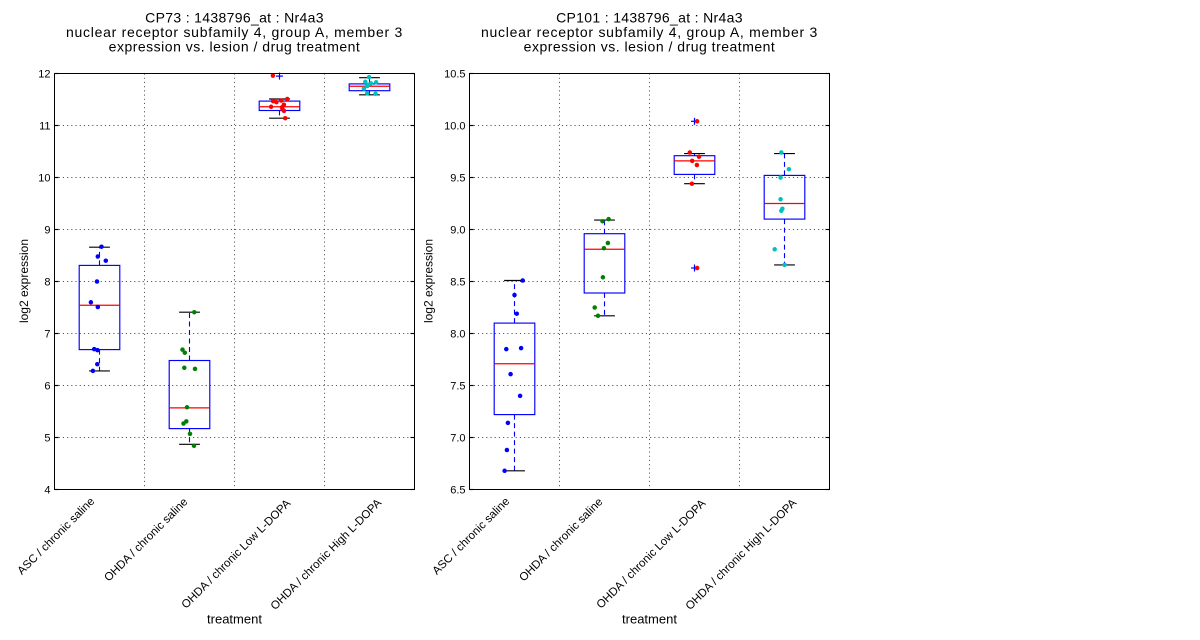  What do you see at coordinates (457, 178) in the screenshot?
I see `svg-text: 9.5` at bounding box center [457, 178].